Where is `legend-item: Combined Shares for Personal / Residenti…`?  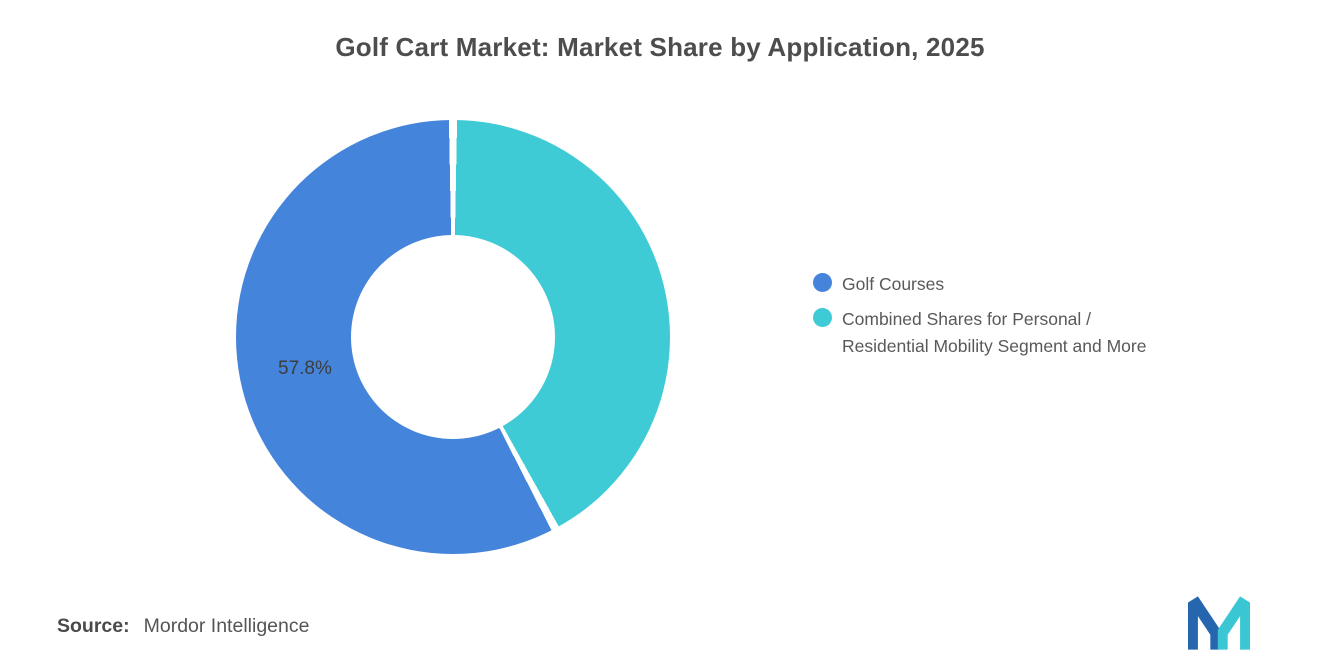 legend-item: Combined Shares for Personal / Residenti… is located at coordinates (979, 333).